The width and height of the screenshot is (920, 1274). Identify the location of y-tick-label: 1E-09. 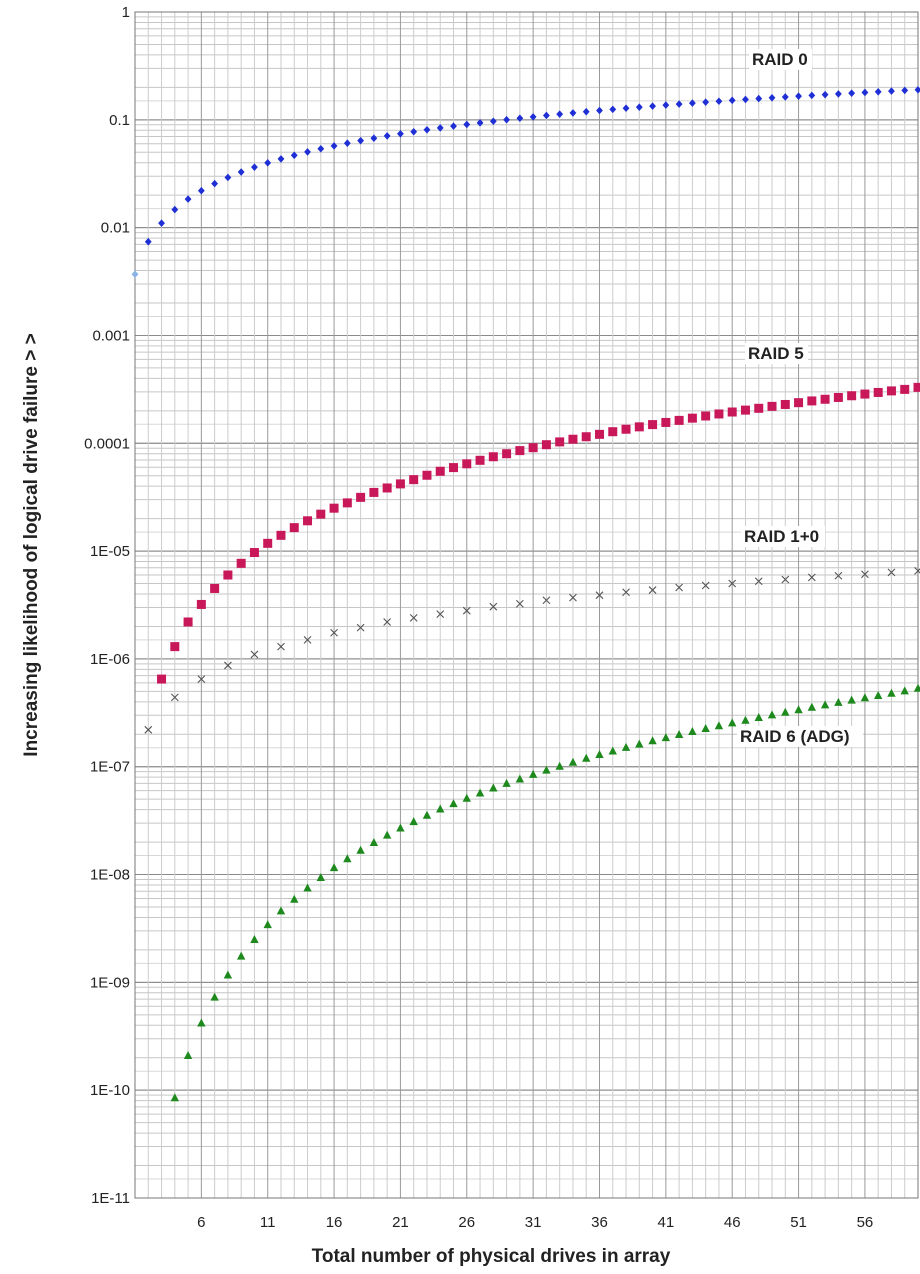
(110, 982).